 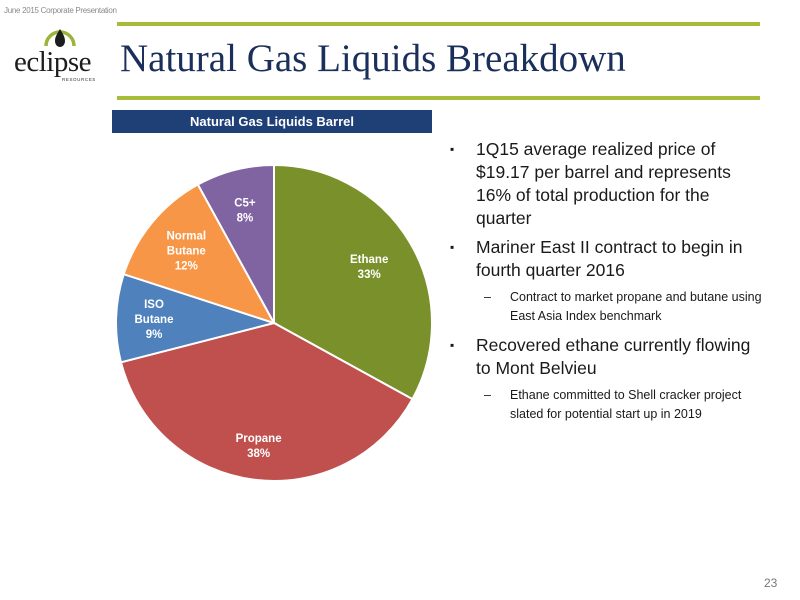 I want to click on presentation-header-note: June 2015 Corporate Presentation, so click(x=60, y=10).